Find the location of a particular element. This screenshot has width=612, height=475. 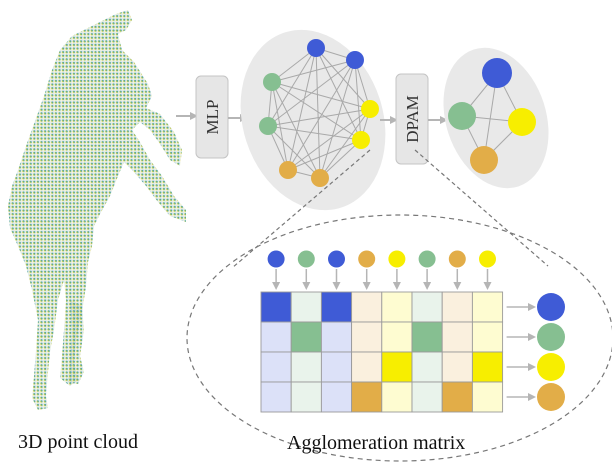

dpam-block: DPAM is located at coordinates (412, 119).